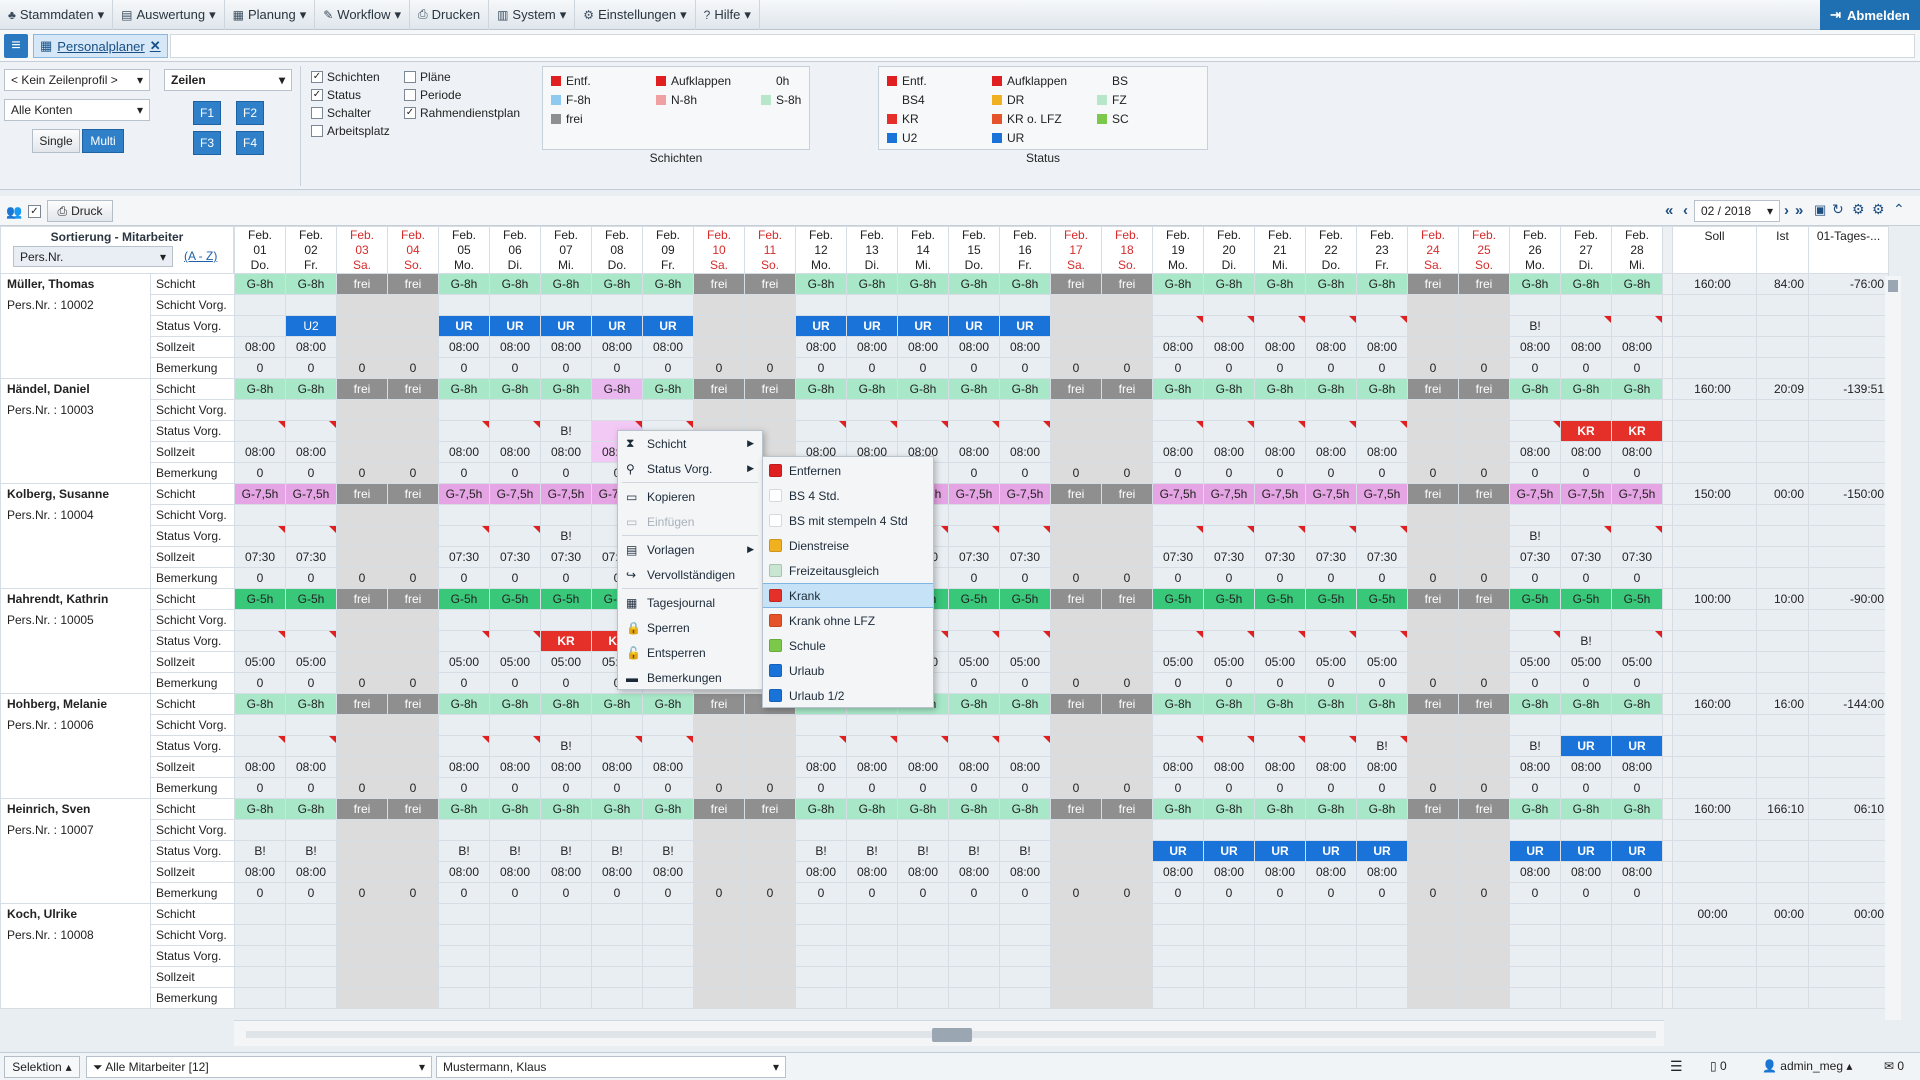 This screenshot has width=1920, height=1080. What do you see at coordinates (1178, 250) in the screenshot?
I see `day-header: Feb. 19 Mo.` at bounding box center [1178, 250].